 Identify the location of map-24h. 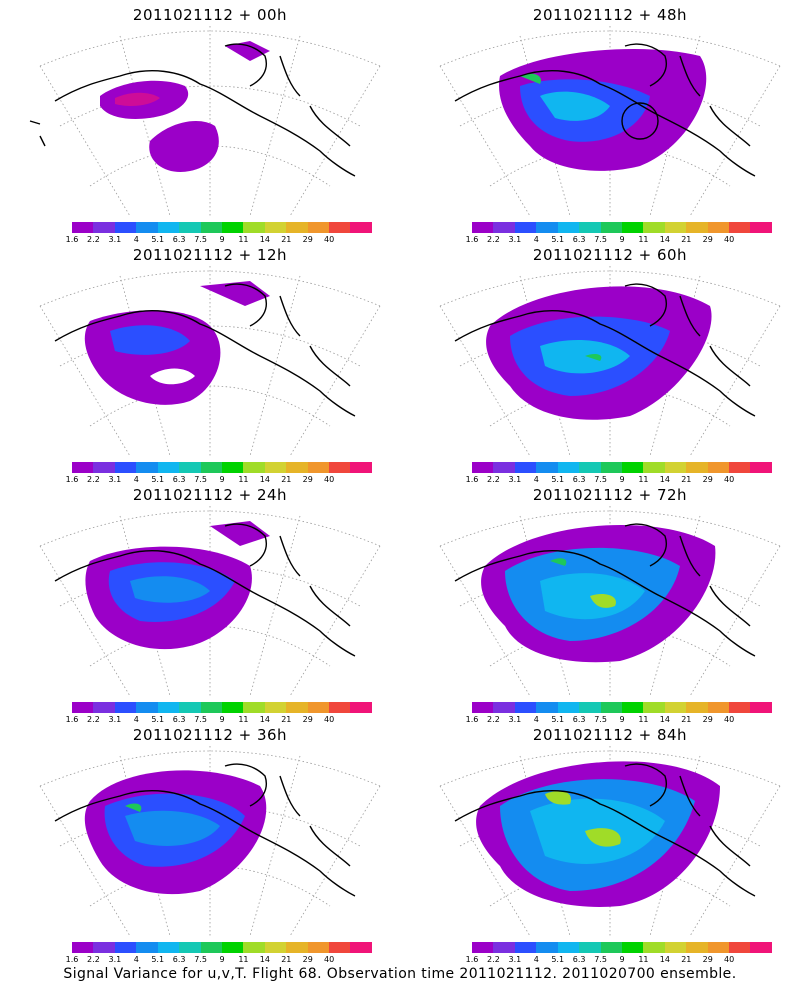
(210, 601).